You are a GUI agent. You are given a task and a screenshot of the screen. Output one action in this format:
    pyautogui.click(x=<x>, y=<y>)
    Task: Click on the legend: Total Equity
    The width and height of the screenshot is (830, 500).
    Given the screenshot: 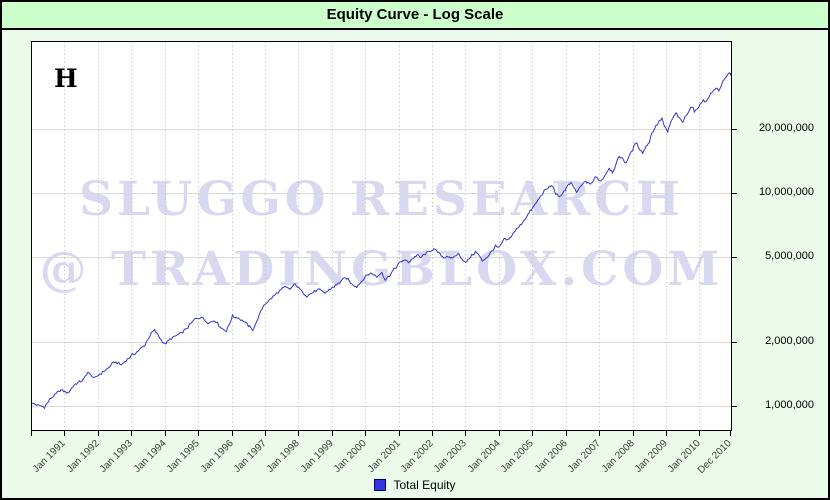 What is the action you would take?
    pyautogui.click(x=415, y=485)
    